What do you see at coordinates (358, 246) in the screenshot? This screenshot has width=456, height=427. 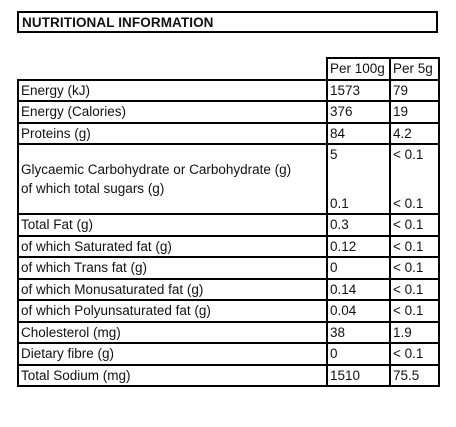 I see `row-per100: 0.12` at bounding box center [358, 246].